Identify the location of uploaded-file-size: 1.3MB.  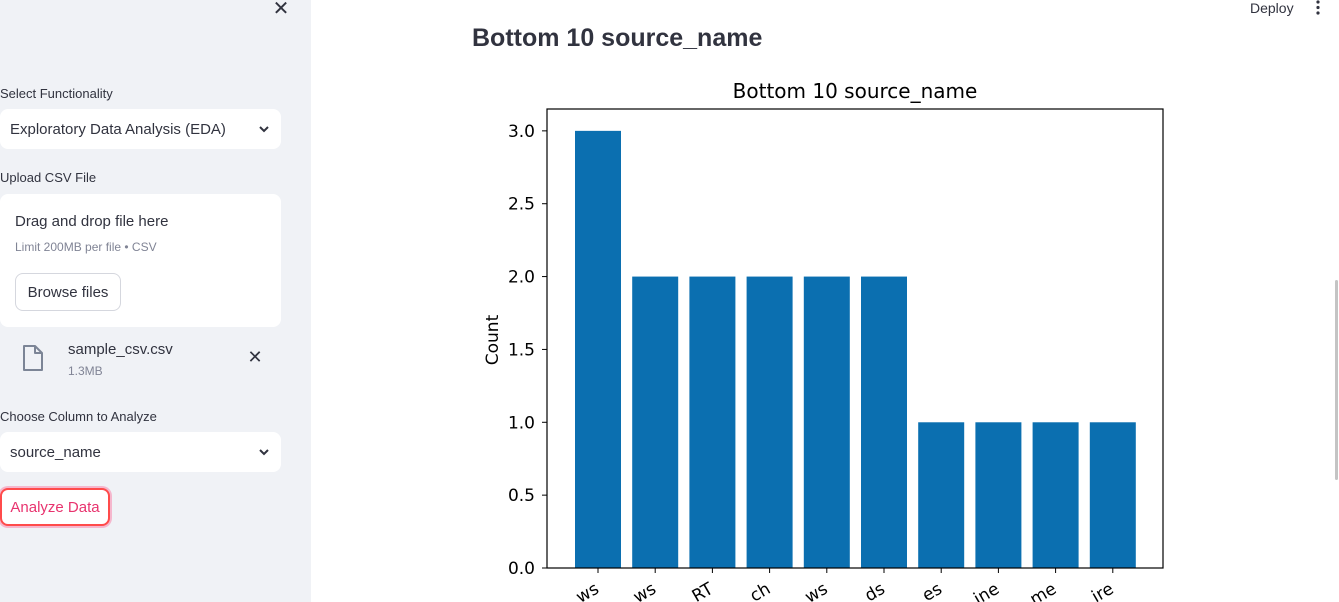
(85, 371).